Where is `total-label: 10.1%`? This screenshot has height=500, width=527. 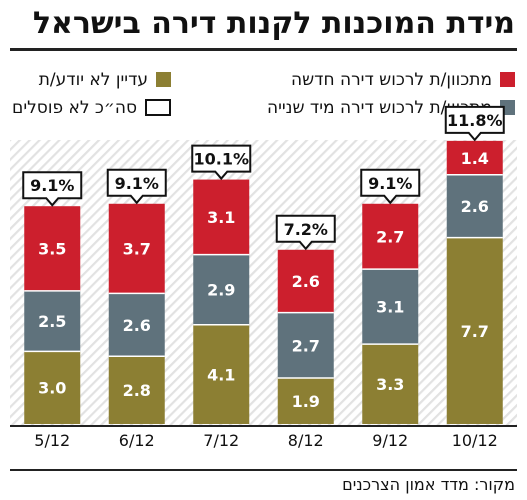 total-label: 10.1% is located at coordinates (221, 159).